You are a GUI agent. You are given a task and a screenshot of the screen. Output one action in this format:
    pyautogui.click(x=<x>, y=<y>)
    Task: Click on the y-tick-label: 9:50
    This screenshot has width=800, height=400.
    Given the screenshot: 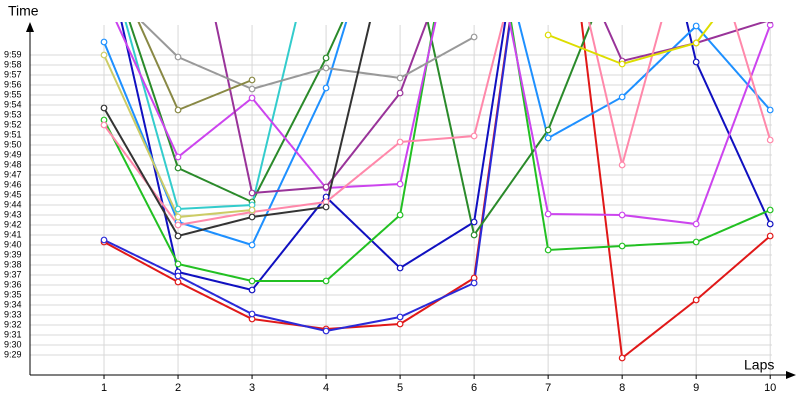 What is the action you would take?
    pyautogui.click(x=13, y=144)
    